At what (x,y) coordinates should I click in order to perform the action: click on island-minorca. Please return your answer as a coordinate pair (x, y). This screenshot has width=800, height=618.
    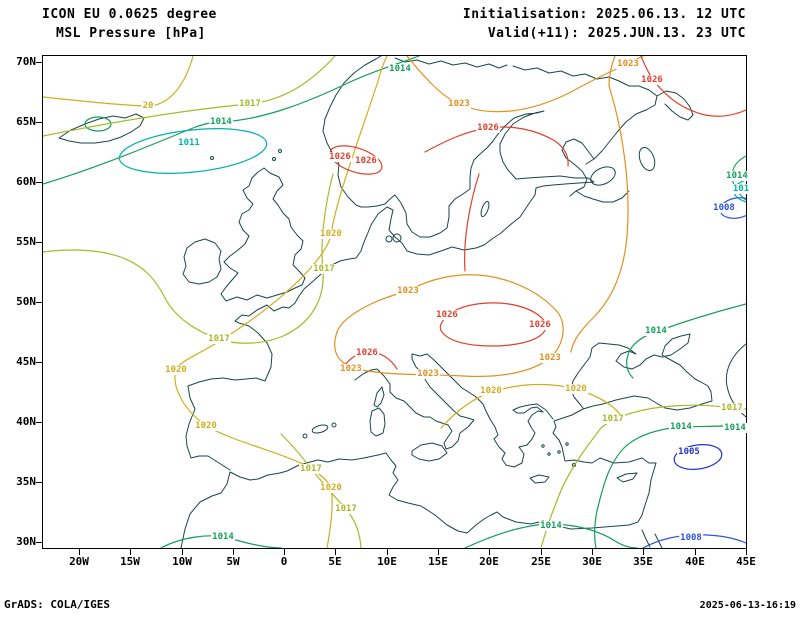
    Looking at the image, I should click on (334, 425).